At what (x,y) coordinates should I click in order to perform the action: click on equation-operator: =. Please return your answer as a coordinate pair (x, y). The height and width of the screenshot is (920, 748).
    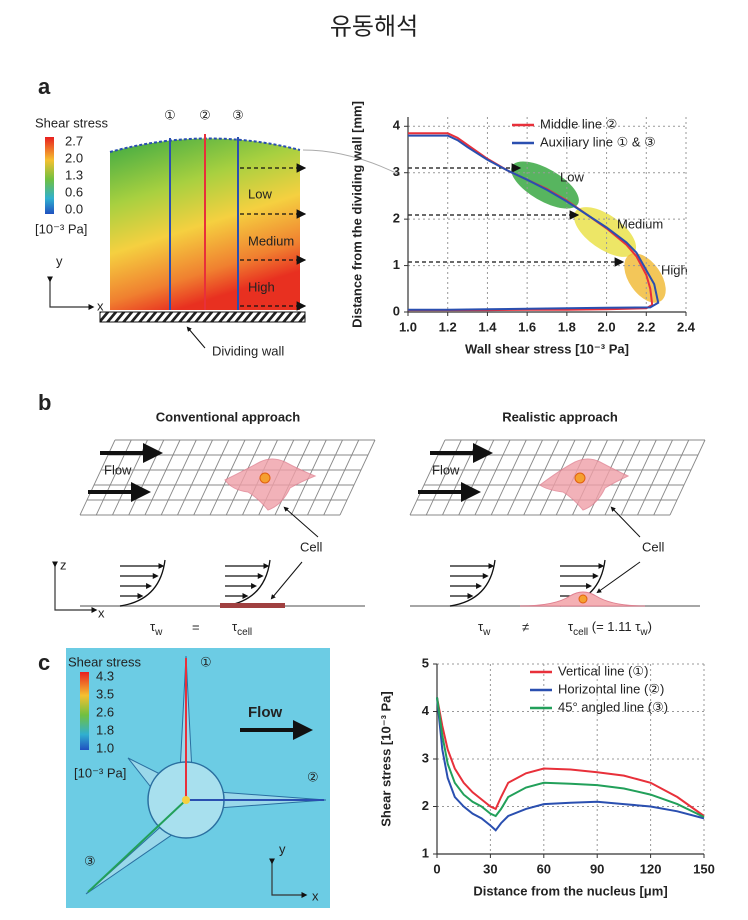
    Looking at the image, I should click on (196, 626).